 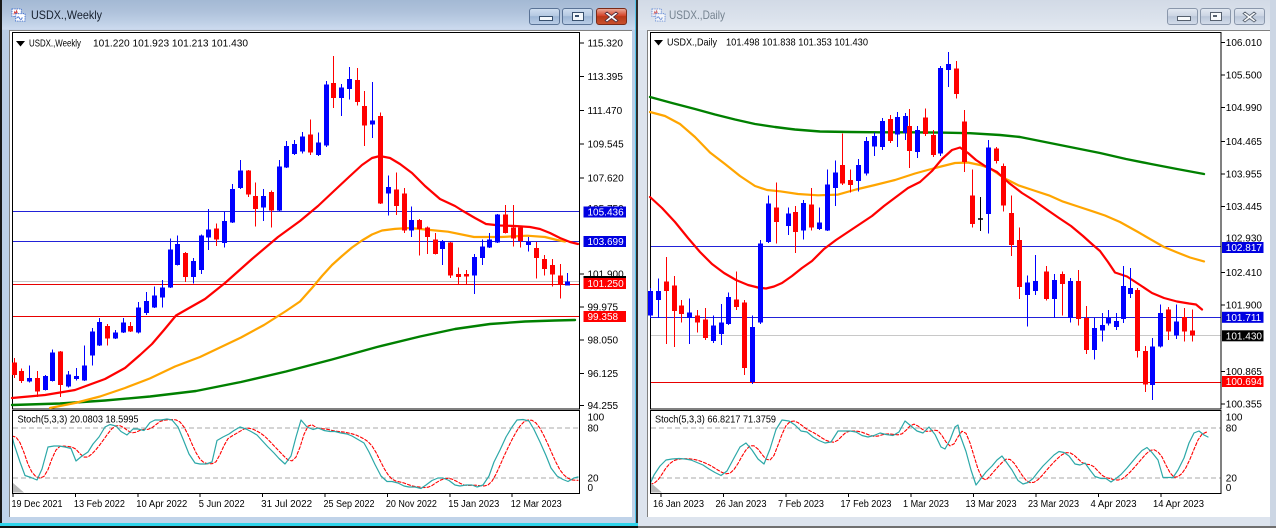 I want to click on svg-text: 13 Mar 2023, so click(x=991, y=504).